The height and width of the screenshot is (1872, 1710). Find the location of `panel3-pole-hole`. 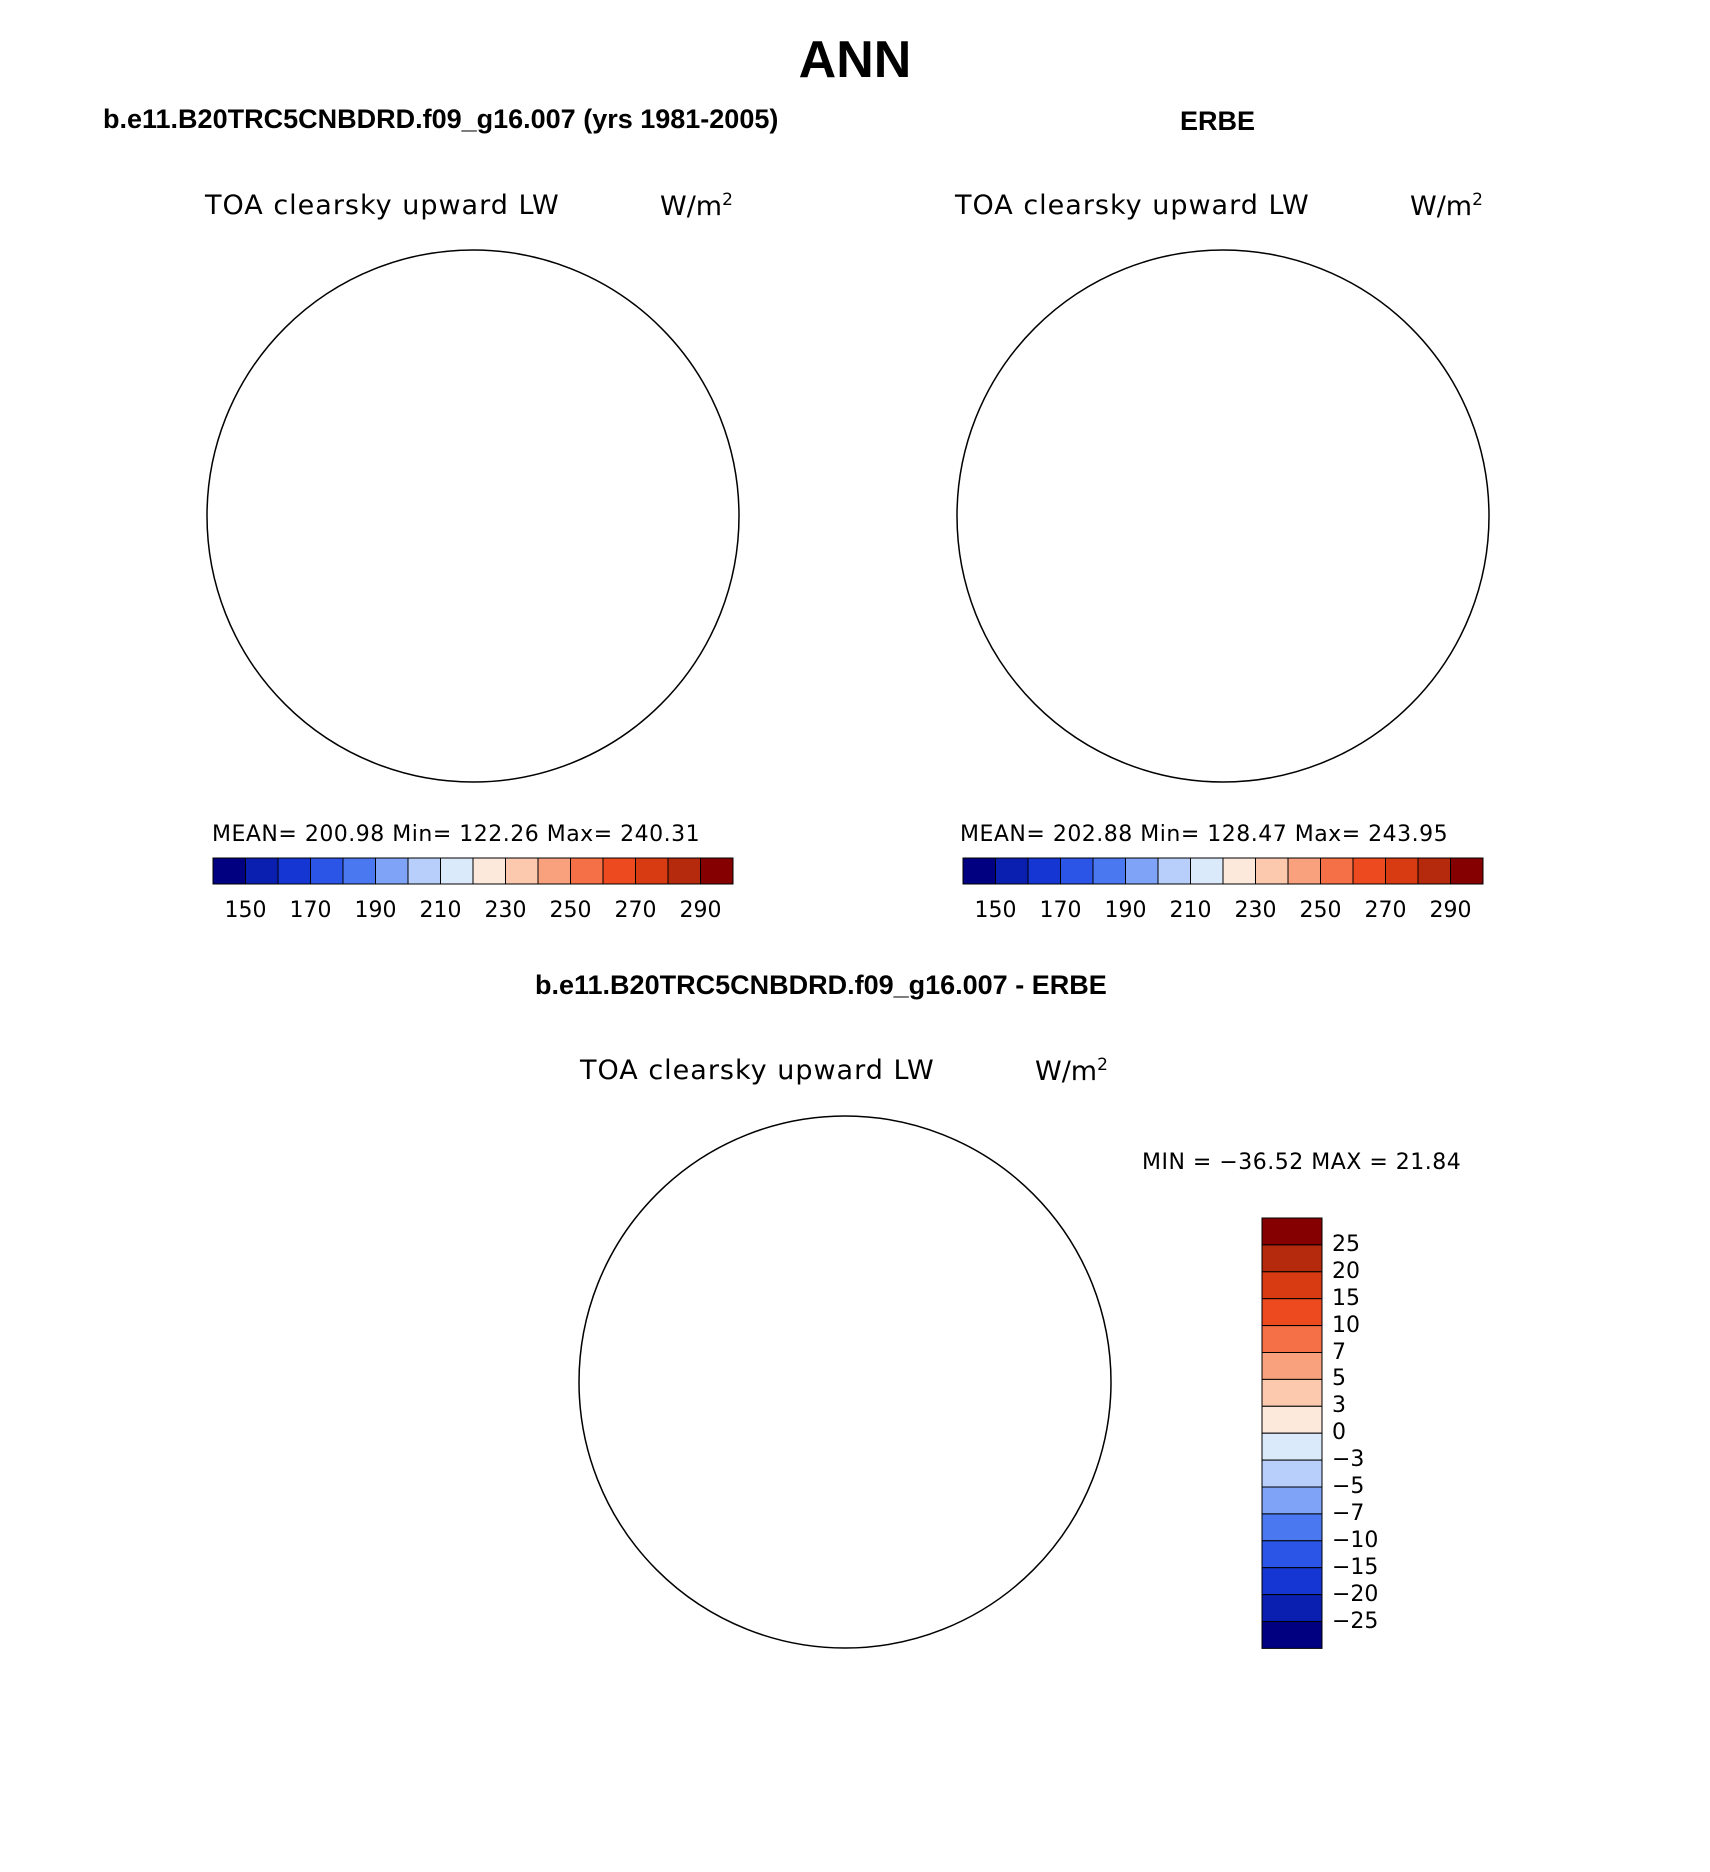

panel3-pole-hole is located at coordinates (845, 1382).